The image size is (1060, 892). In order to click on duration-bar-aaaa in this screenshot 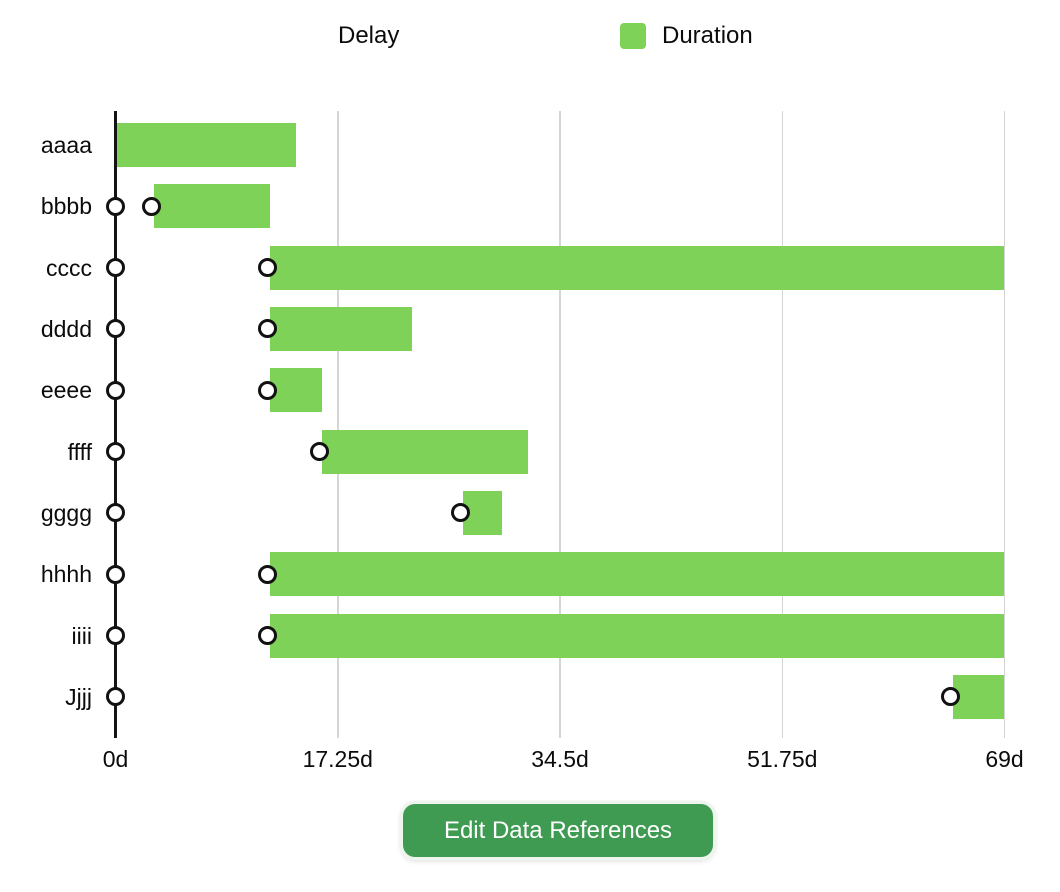, I will do `click(205, 145)`.